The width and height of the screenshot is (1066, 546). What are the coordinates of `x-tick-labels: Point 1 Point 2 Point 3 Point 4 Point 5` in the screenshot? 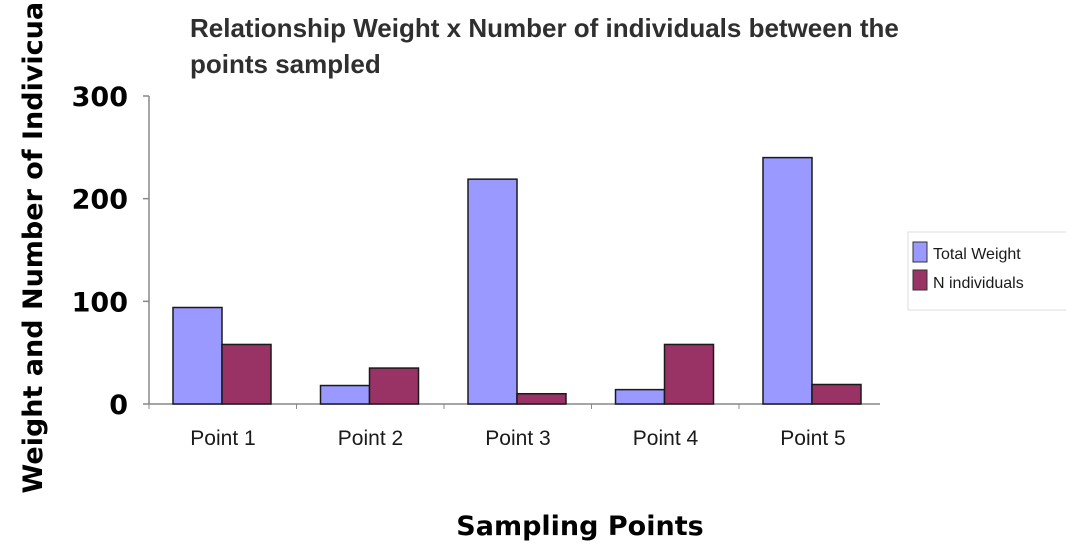 It's located at (517, 438).